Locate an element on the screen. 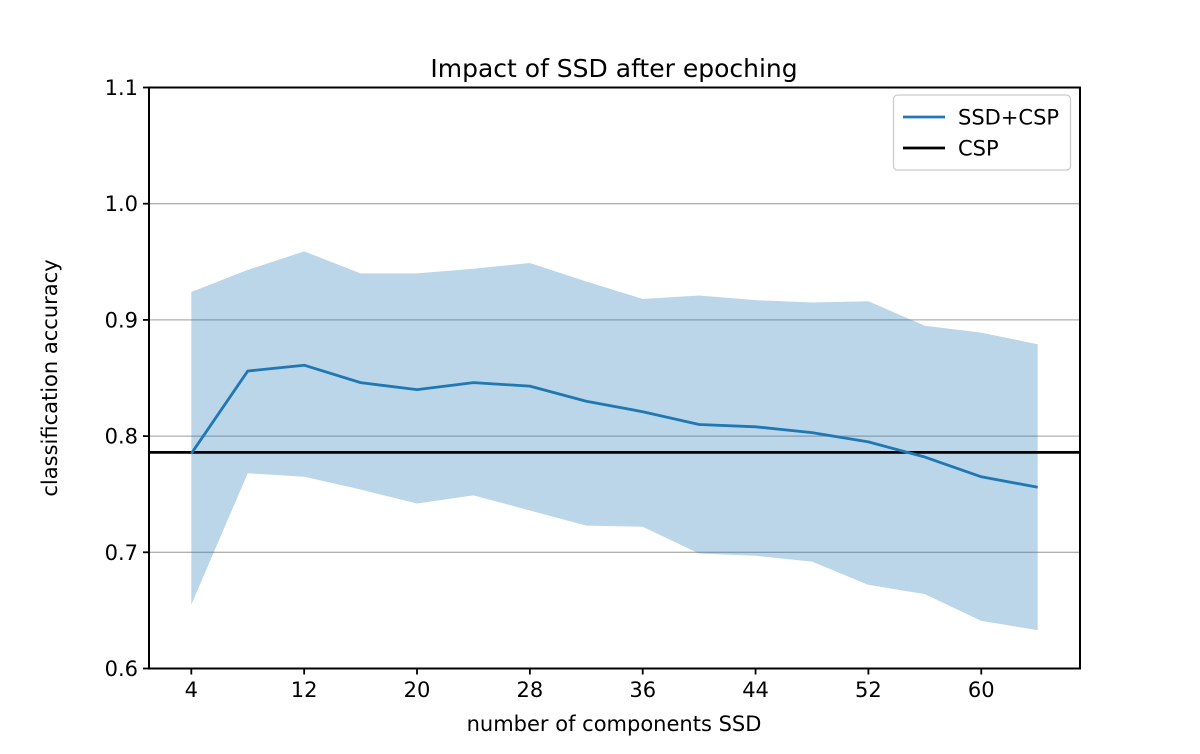  ssd-csp-line is located at coordinates (614, 426).